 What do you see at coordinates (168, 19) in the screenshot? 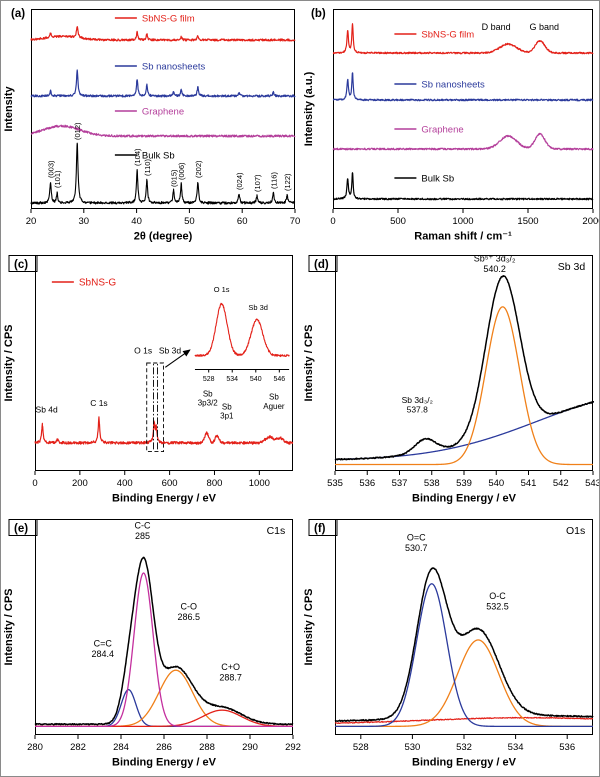
I see `svg-text: SbNS-G film` at bounding box center [168, 19].